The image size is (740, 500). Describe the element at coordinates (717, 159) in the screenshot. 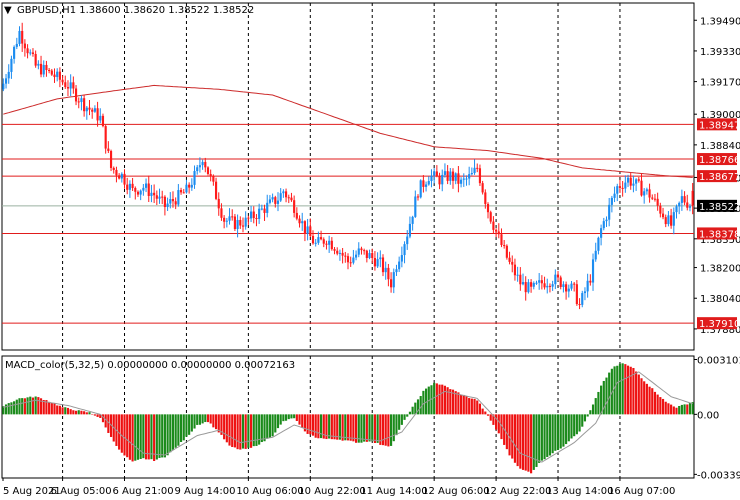

I see `price-level-box` at that location.